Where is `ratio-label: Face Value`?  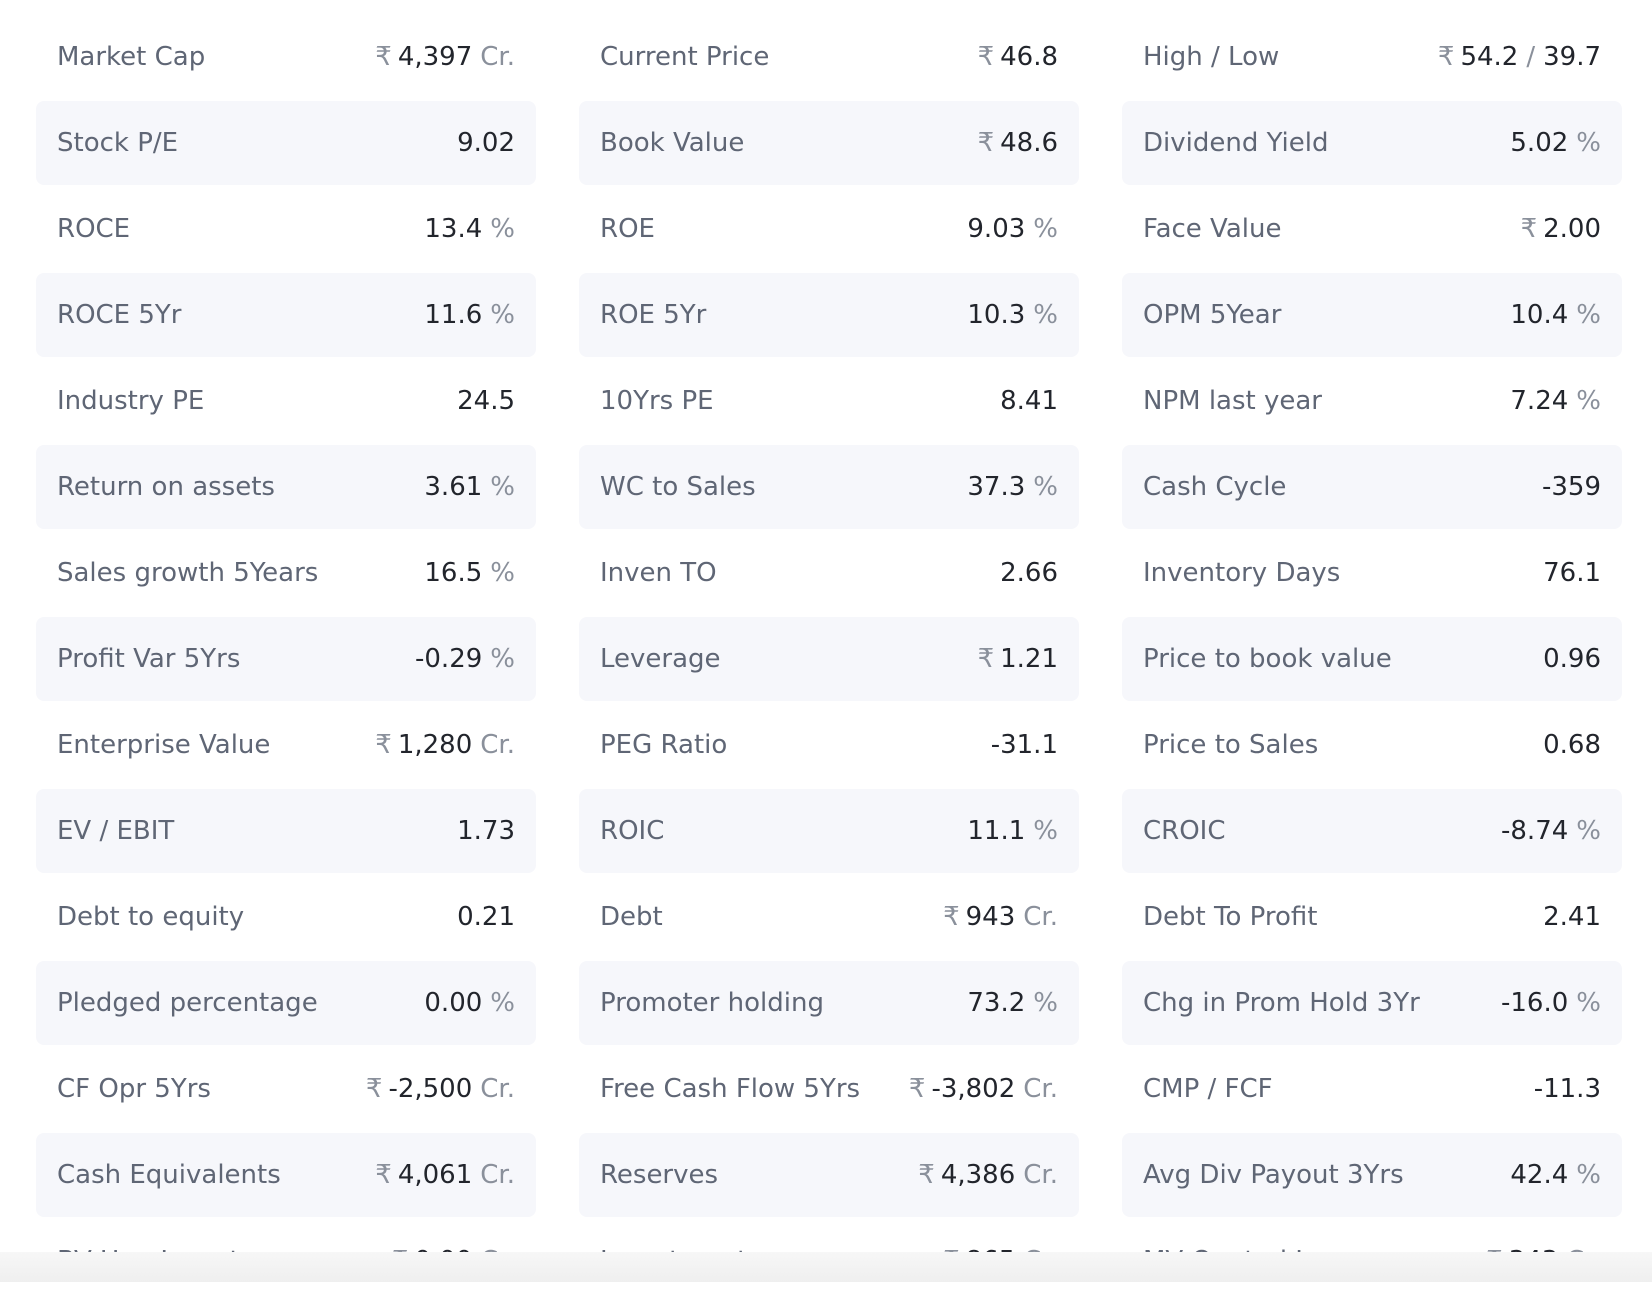
ratio-label: Face Value is located at coordinates (1212, 229).